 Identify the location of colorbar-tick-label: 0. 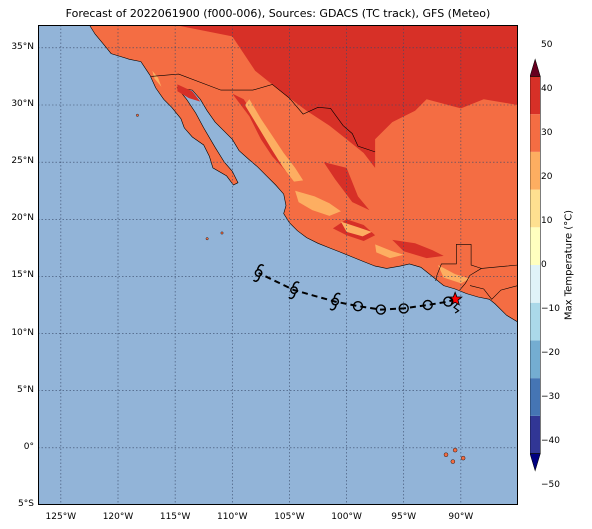
(544, 265).